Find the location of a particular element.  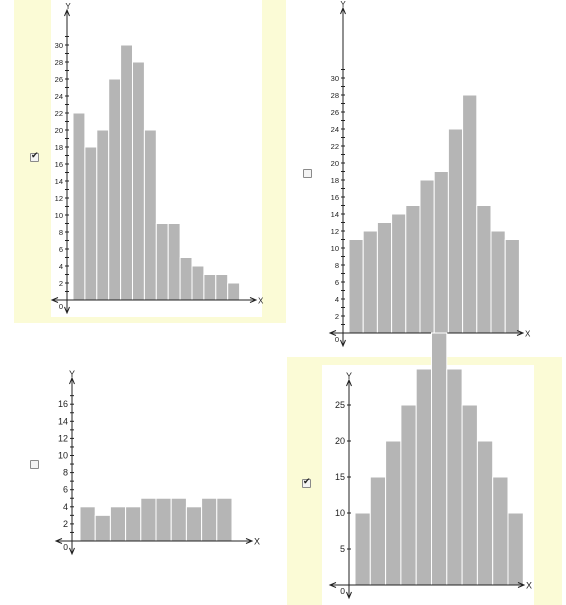

option-4-checkbox: ✔ is located at coordinates (306, 482).